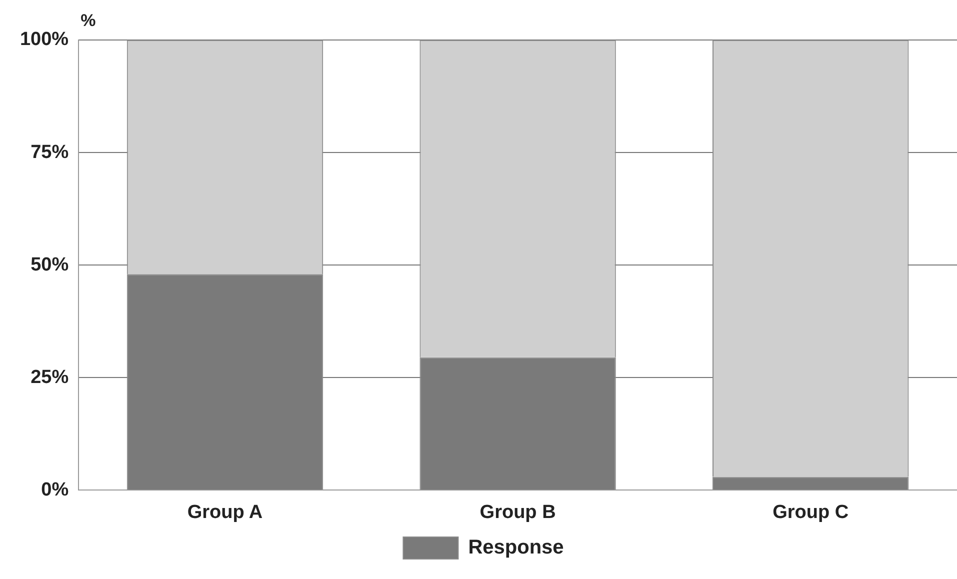 Image resolution: width=957 pixels, height=579 pixels. Describe the element at coordinates (516, 547) in the screenshot. I see `legend-label: Response` at that location.